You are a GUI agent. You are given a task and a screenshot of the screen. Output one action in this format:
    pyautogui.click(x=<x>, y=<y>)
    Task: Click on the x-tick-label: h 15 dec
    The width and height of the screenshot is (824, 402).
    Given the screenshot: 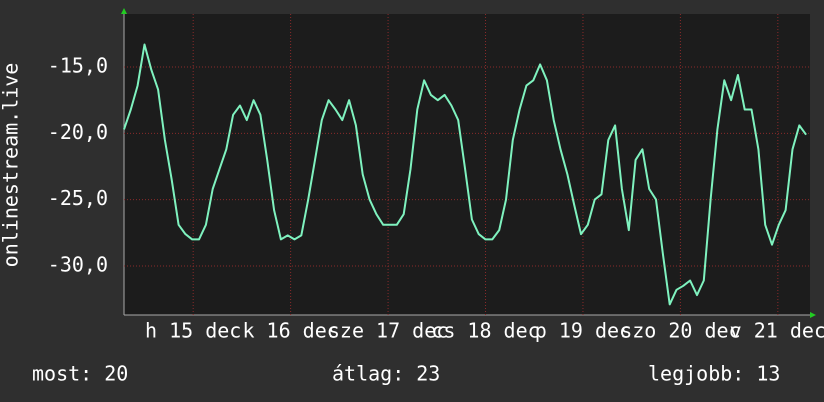 What is the action you would take?
    pyautogui.click(x=193, y=331)
    